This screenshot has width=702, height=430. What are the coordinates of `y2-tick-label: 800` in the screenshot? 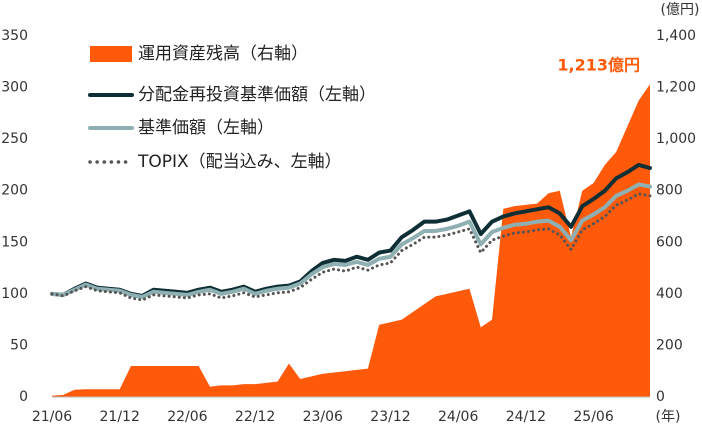 It's located at (669, 191).